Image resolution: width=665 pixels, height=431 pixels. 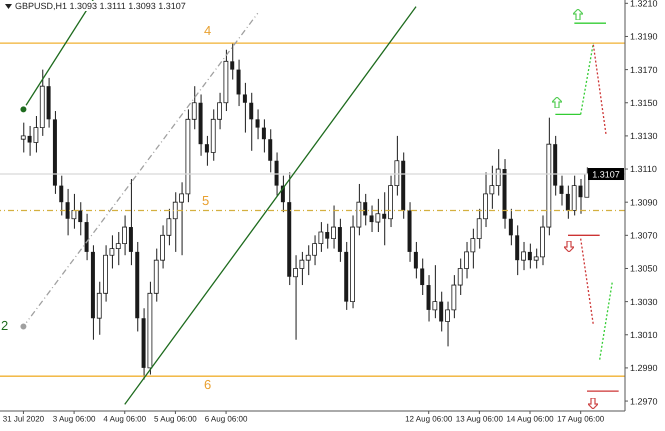 What do you see at coordinates (429, 419) in the screenshot?
I see `x-tick-label: 12 Aug 06:00` at bounding box center [429, 419].